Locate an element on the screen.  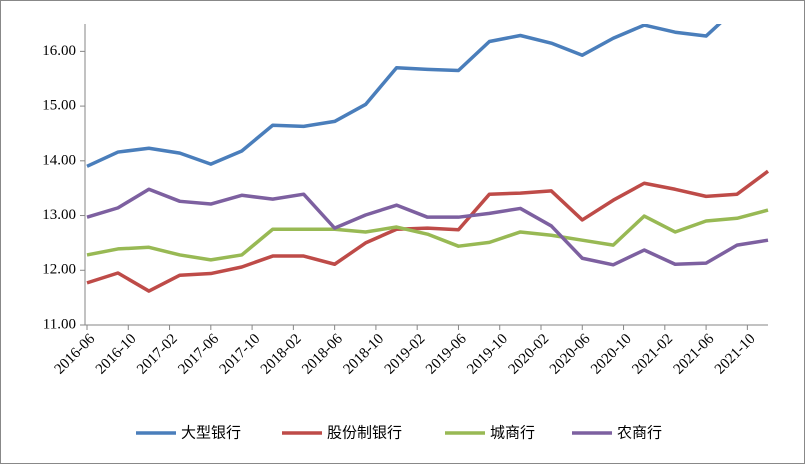
y-tick-label: 16.00 is located at coordinates (59, 51).